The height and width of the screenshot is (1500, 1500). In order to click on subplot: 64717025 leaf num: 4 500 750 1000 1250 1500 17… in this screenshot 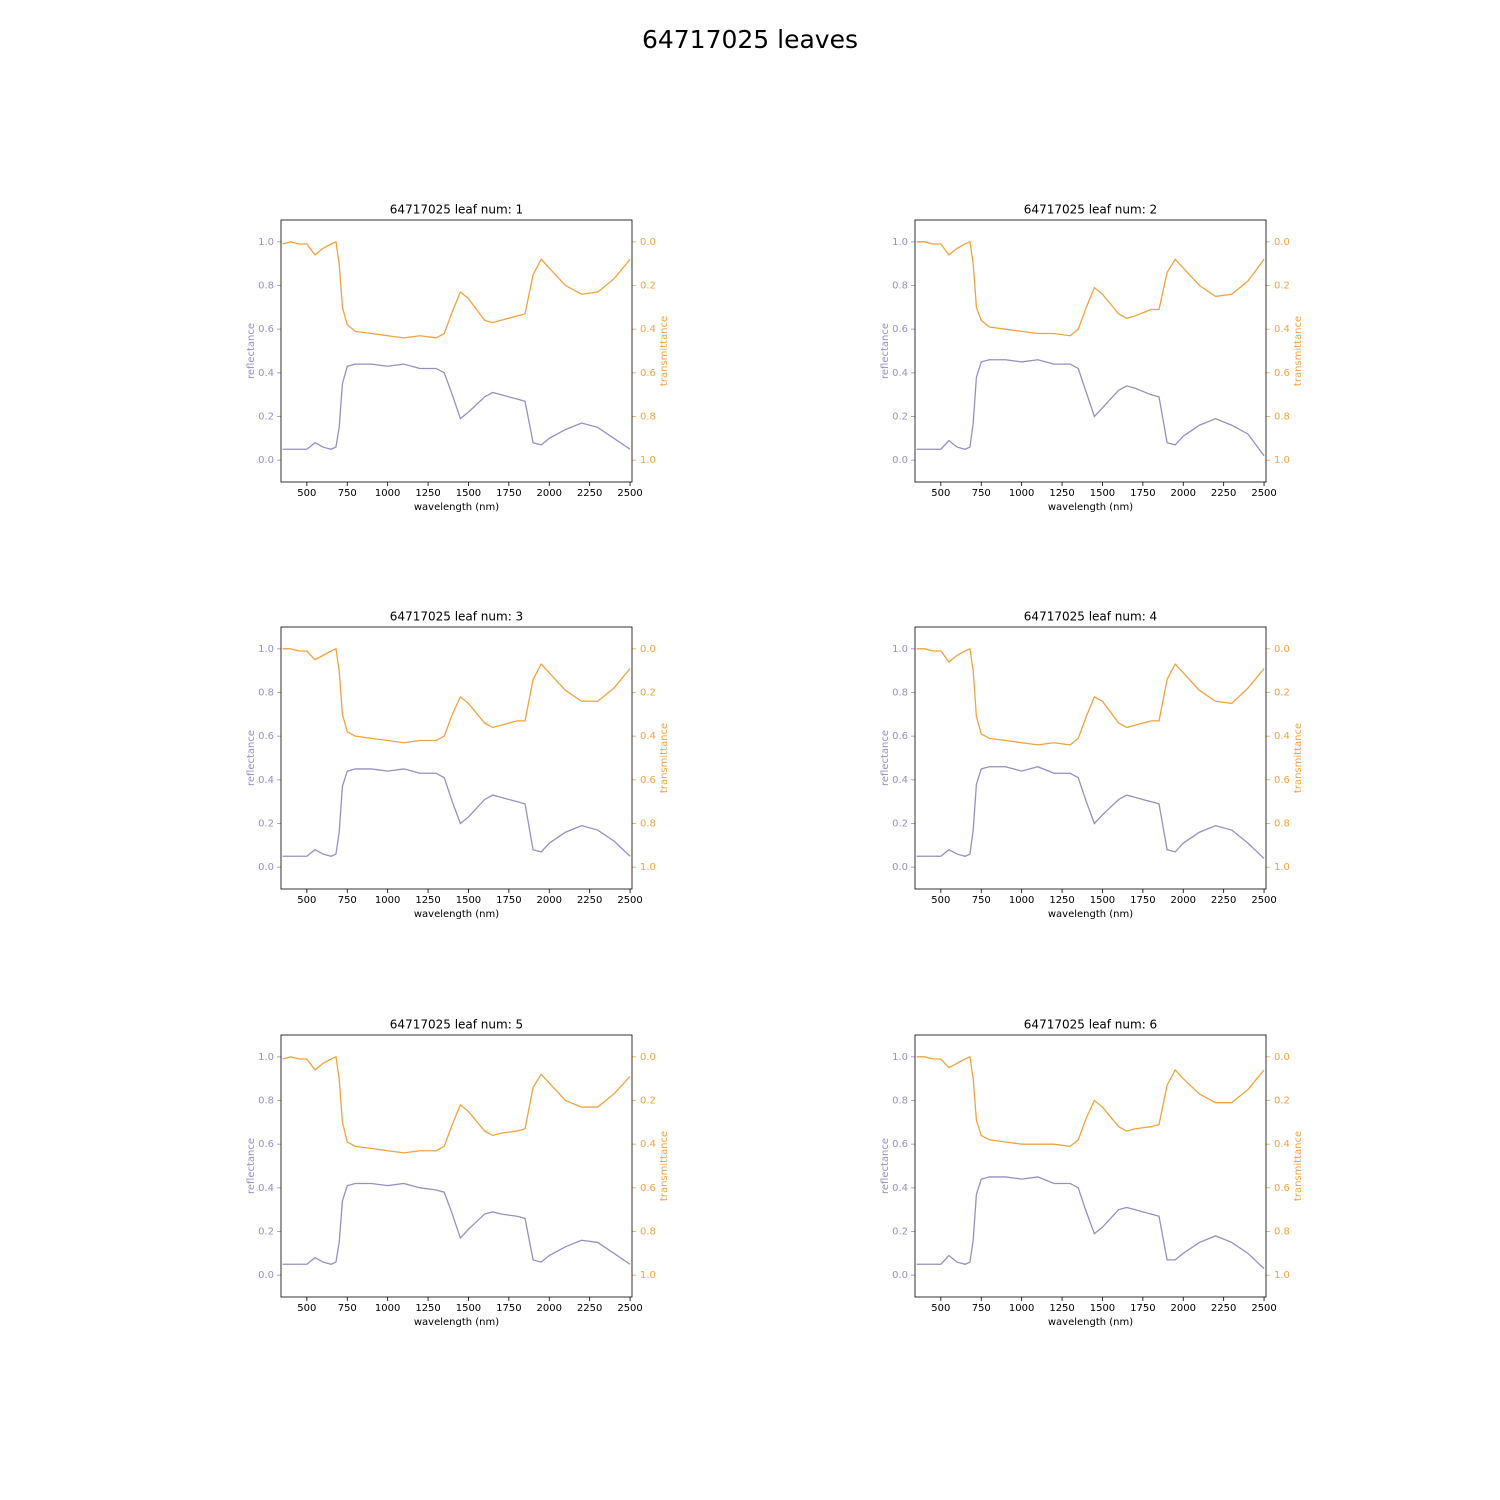, I will do `click(1092, 765)`.